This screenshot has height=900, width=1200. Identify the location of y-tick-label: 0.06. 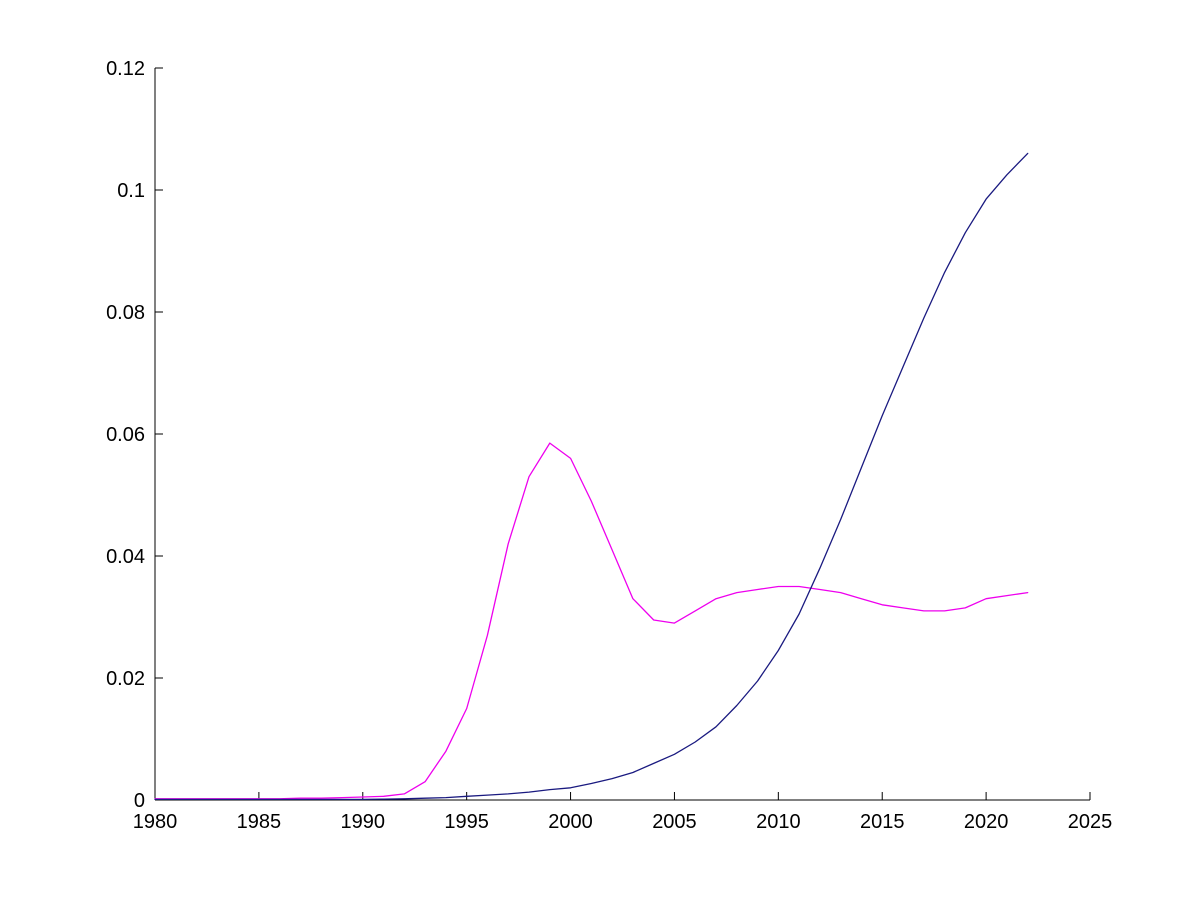
(125, 435).